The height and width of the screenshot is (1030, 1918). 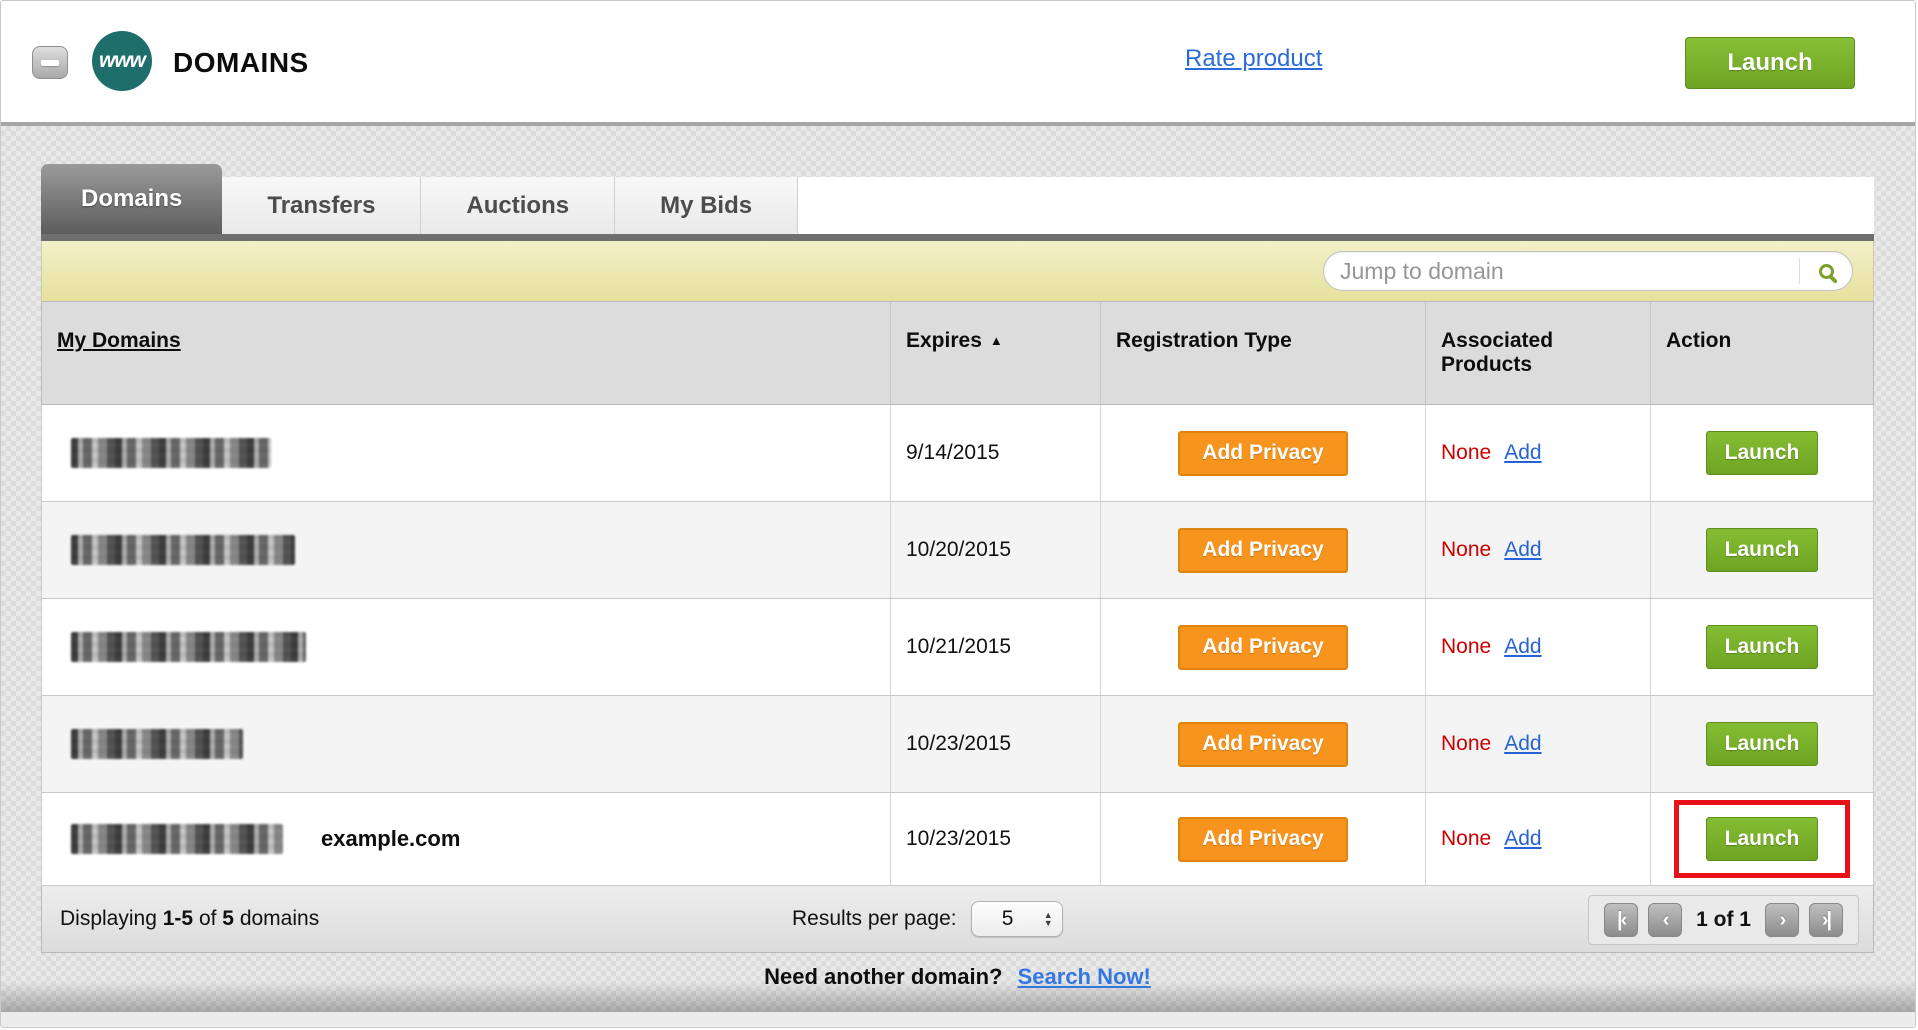 What do you see at coordinates (1084, 976) in the screenshot?
I see `search-now-link: Search Now!` at bounding box center [1084, 976].